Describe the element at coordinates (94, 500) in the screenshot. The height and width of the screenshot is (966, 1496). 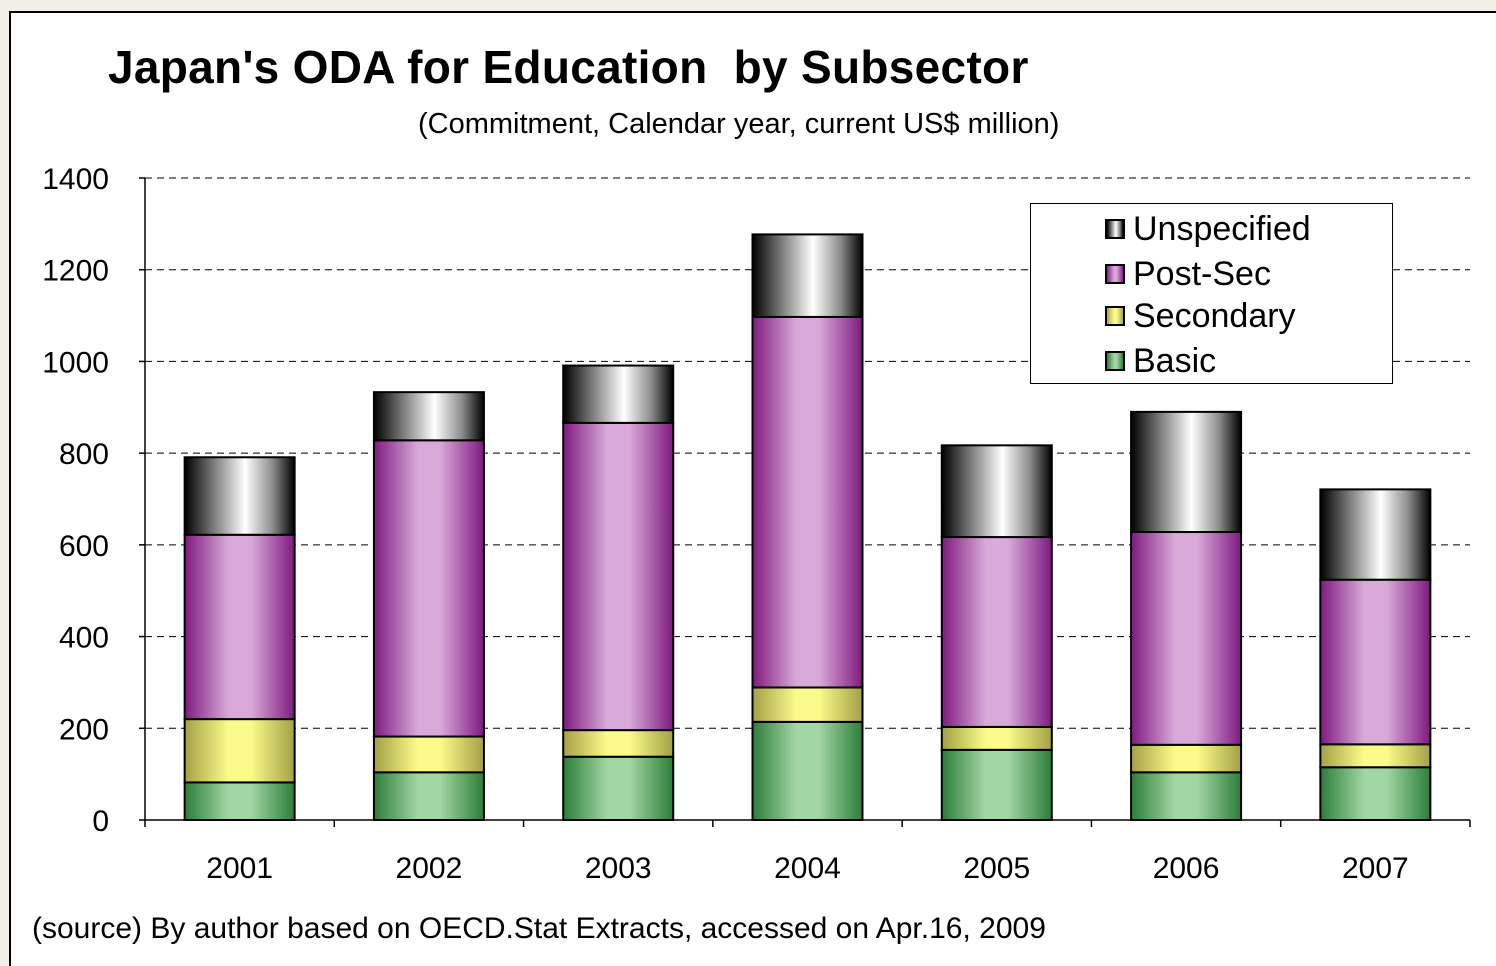
I see `y-axis: 0 200 400 600 800 1000 1200 1400` at that location.